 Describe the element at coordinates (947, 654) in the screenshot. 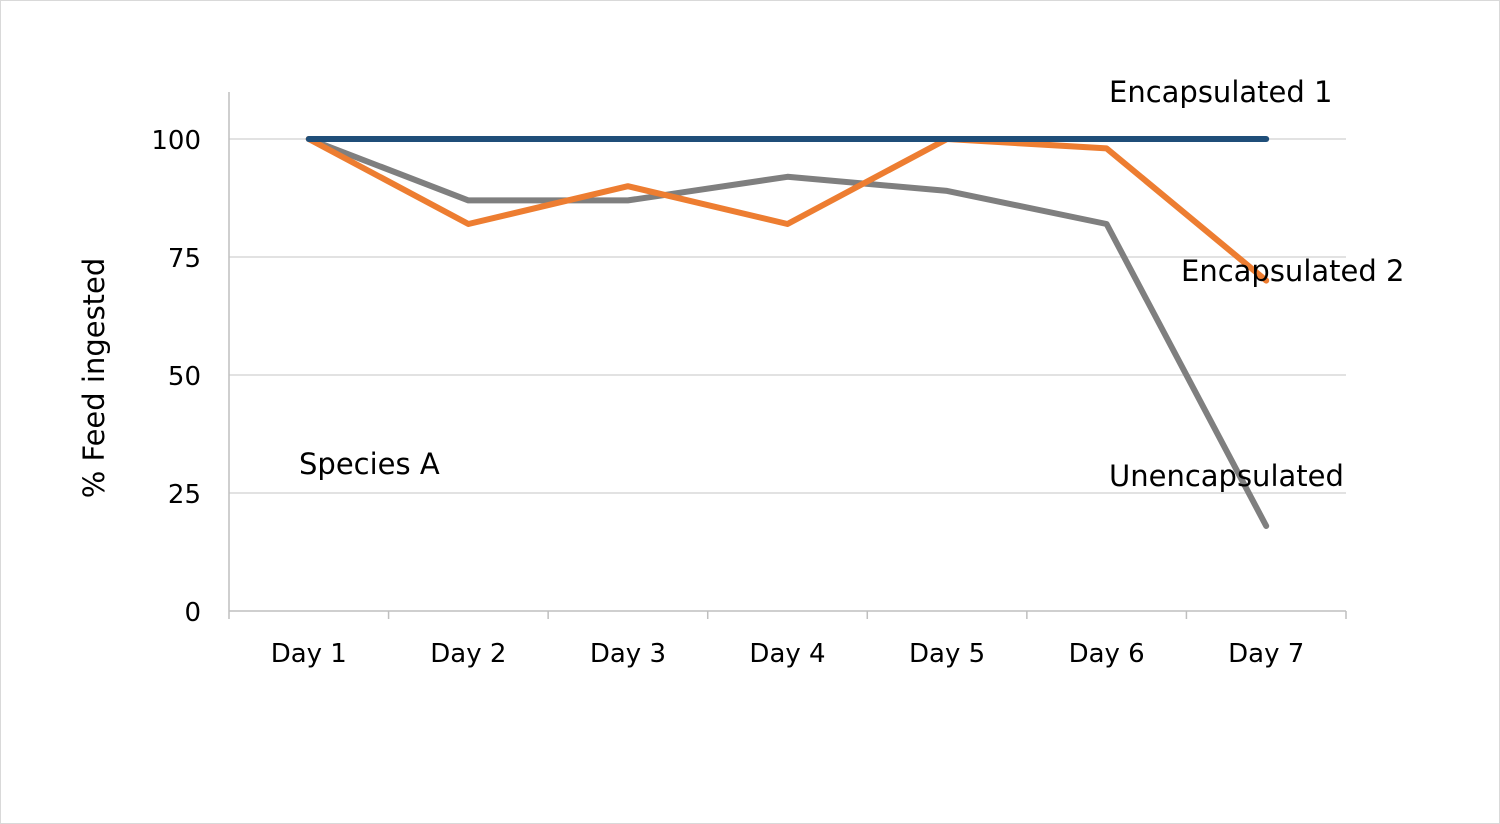

I see `x-tick-label-5: Day 5` at that location.